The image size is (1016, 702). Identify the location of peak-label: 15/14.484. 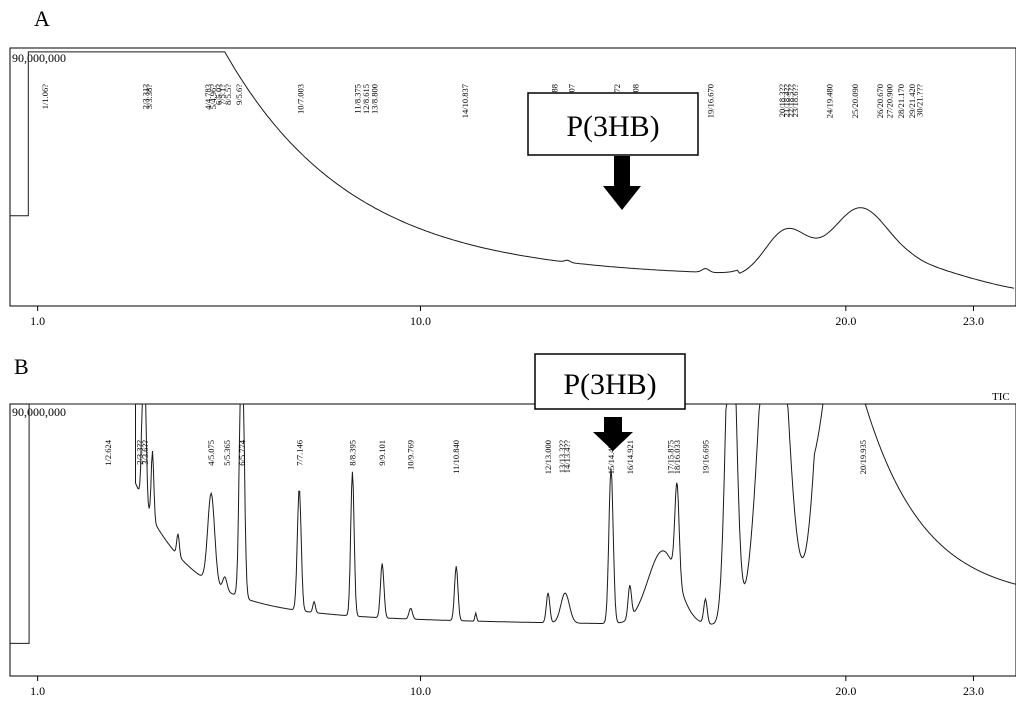
(611, 456).